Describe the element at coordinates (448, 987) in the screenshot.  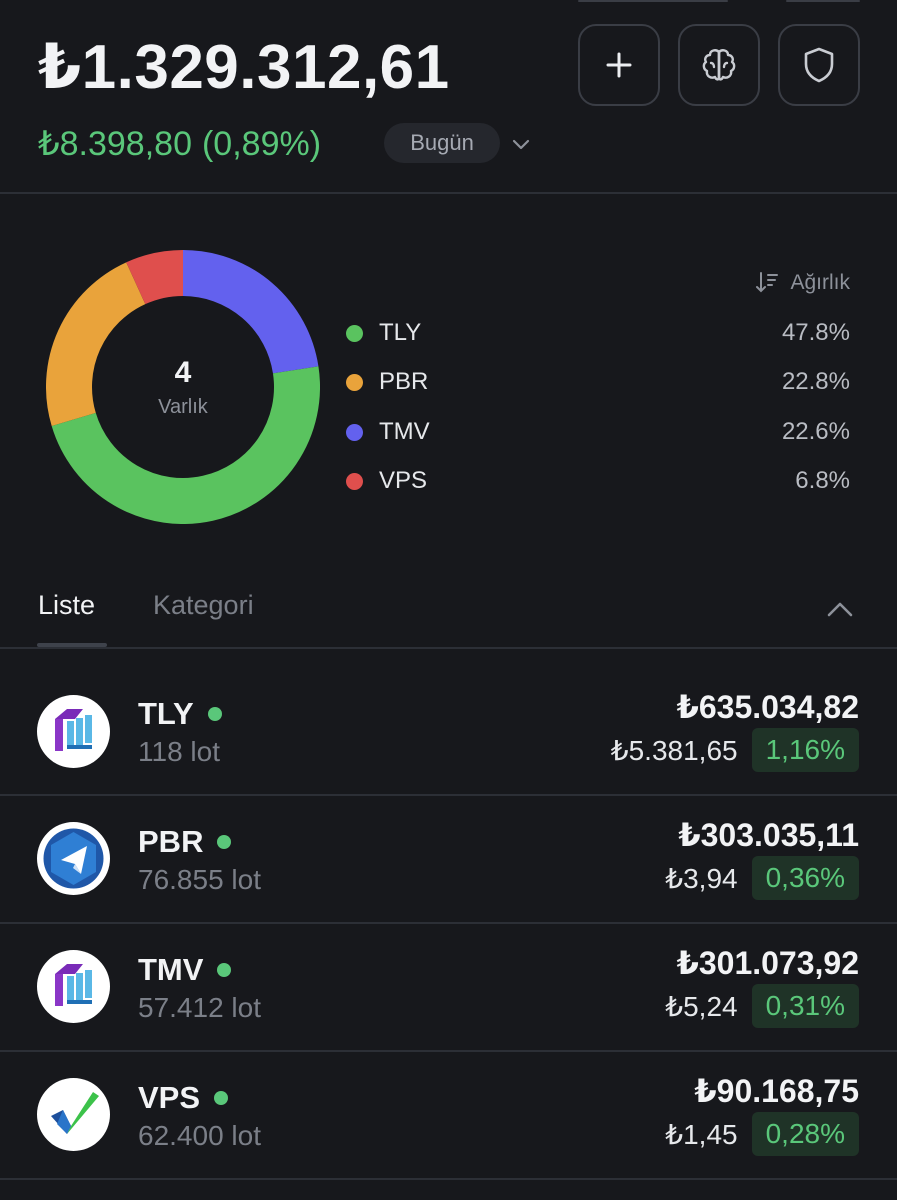
I see `holding-row: TMV 57.412 lot ₺301.073,92 ₺5,24 0,31%` at that location.